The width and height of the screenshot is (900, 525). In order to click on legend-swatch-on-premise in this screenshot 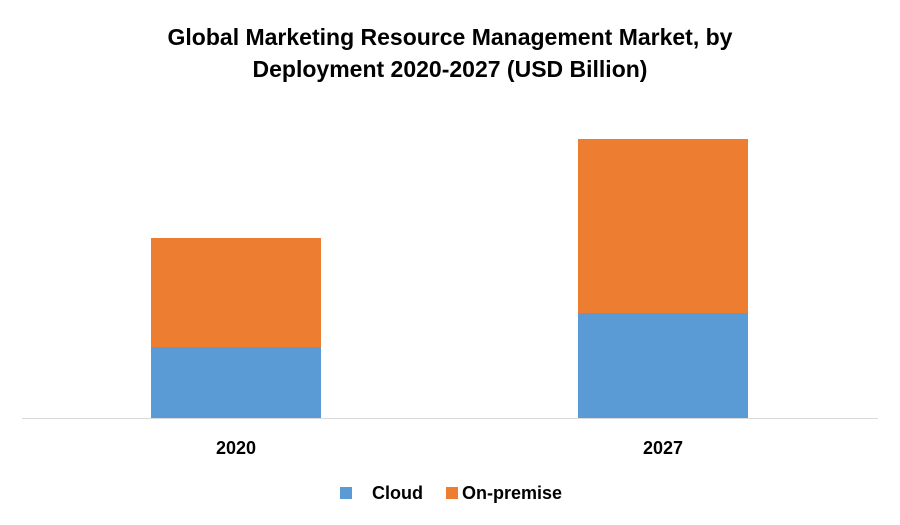, I will do `click(452, 493)`.